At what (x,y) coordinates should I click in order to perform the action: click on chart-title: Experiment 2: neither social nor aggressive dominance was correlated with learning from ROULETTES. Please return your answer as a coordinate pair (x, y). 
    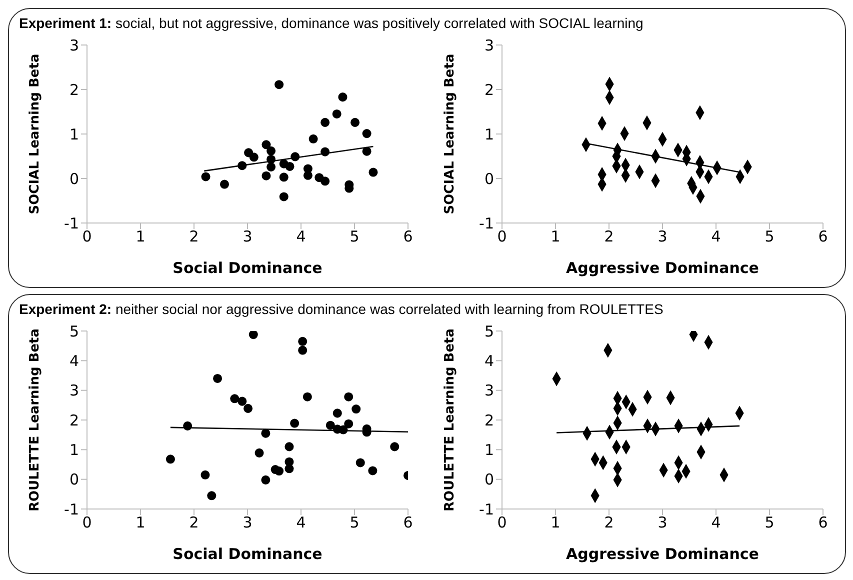
    Looking at the image, I should click on (341, 309).